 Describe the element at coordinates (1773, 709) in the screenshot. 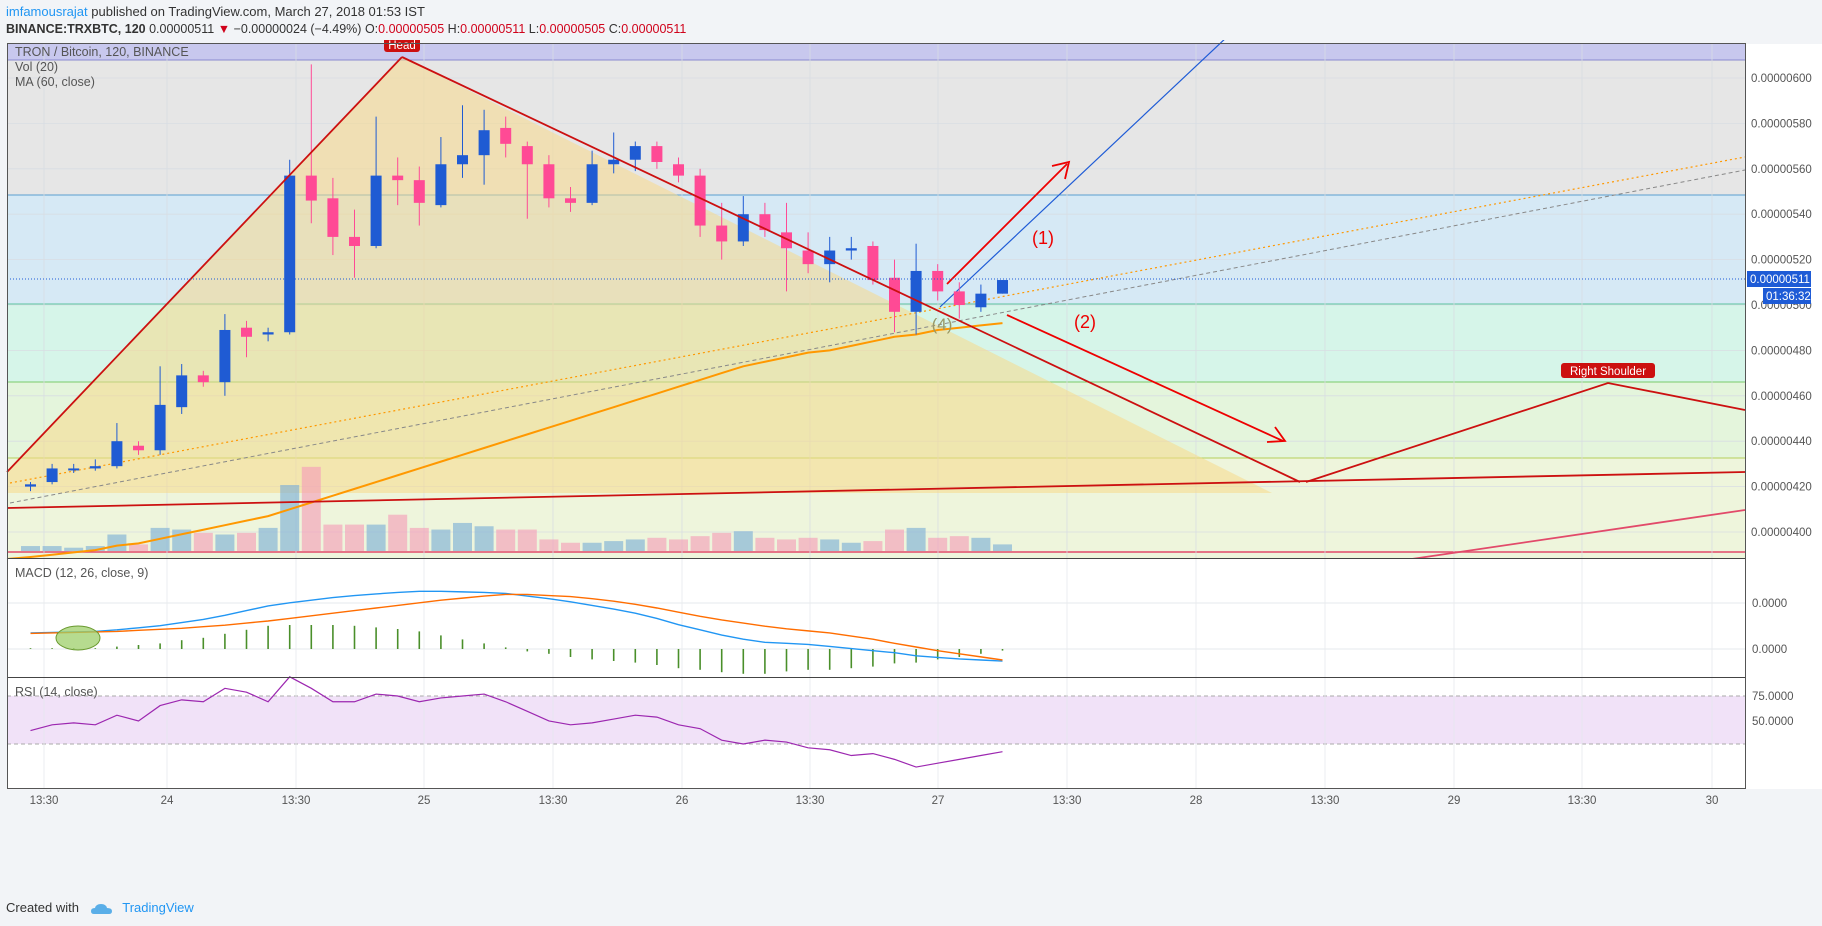

I see `rsi-axis: 75.0000 50.0000` at that location.